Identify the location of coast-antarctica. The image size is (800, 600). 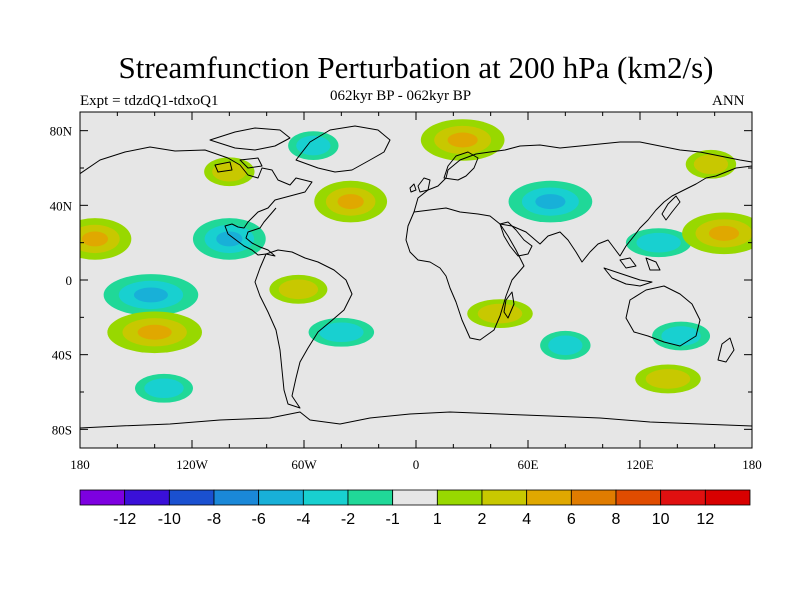
(416, 420).